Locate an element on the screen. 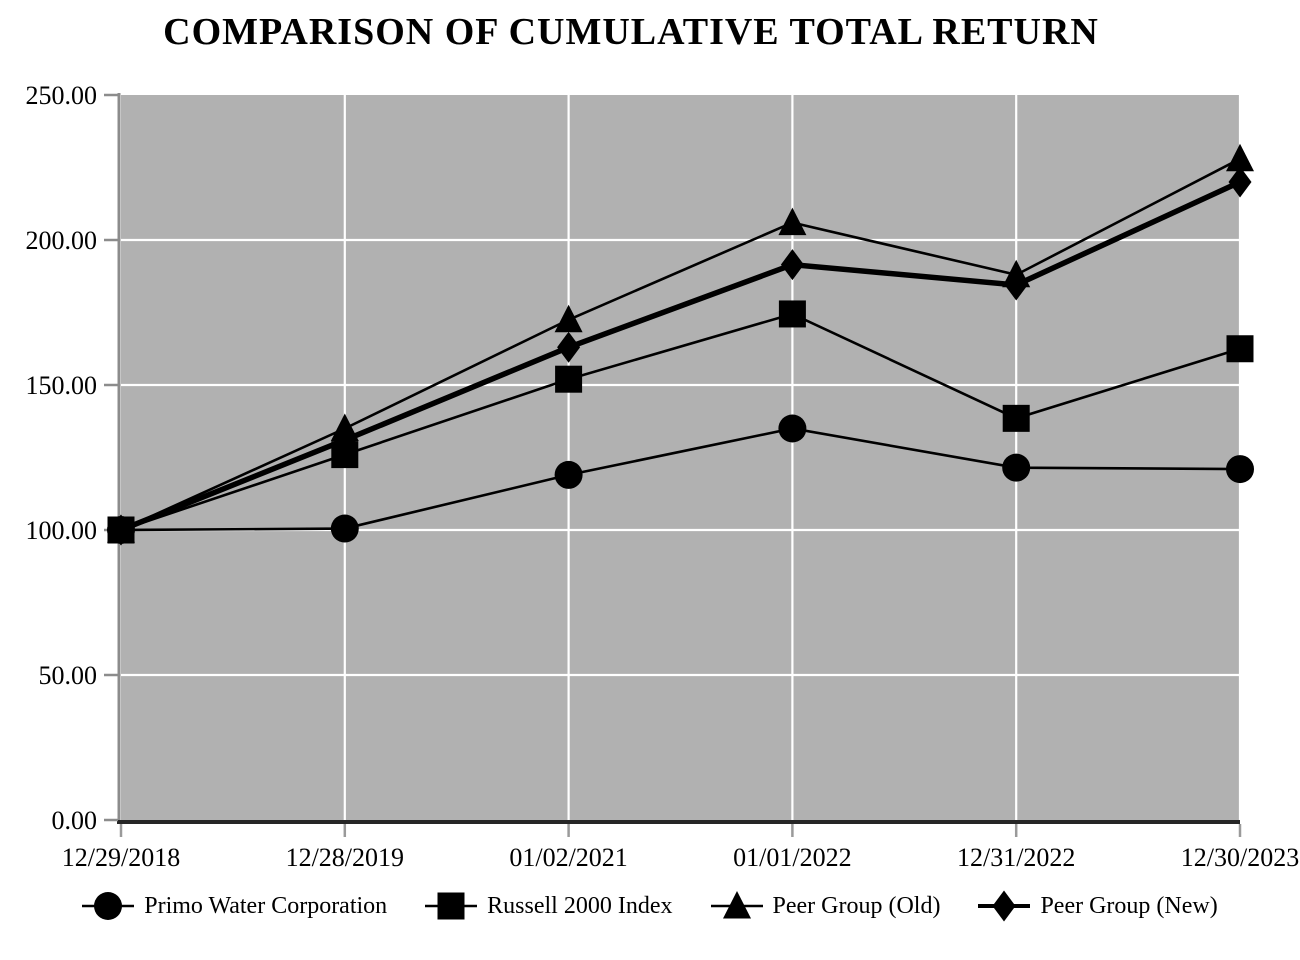  diamond-marker-icon is located at coordinates (1004, 906).